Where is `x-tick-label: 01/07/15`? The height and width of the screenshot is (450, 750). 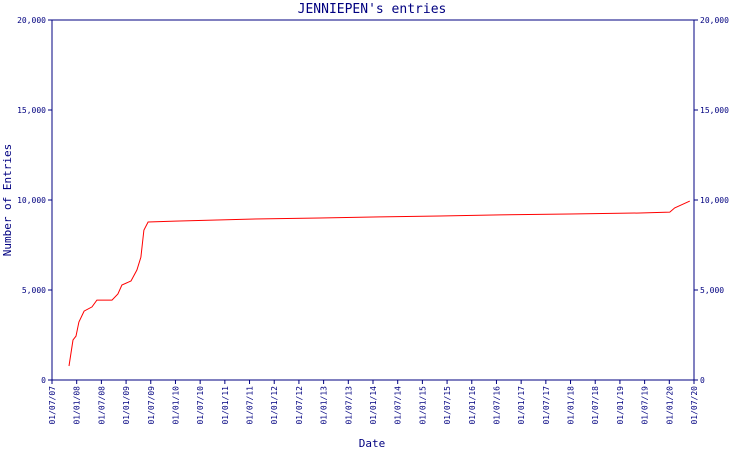
x-tick-label: 01/07/15 is located at coordinates (447, 405).